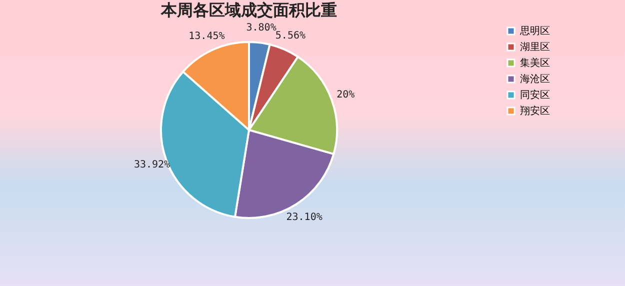  What do you see at coordinates (206, 36) in the screenshot?
I see `data-label: 13.45%` at bounding box center [206, 36].